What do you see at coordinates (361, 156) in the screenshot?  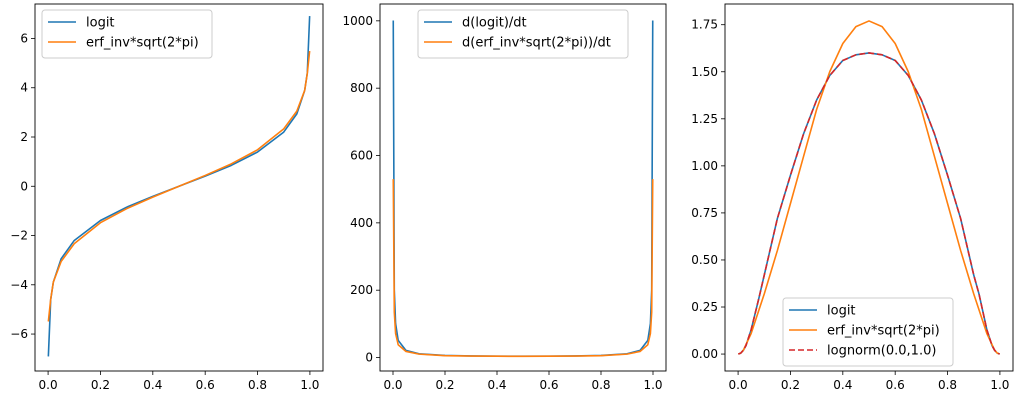 I see `y-tick-label: 600` at bounding box center [361, 156].